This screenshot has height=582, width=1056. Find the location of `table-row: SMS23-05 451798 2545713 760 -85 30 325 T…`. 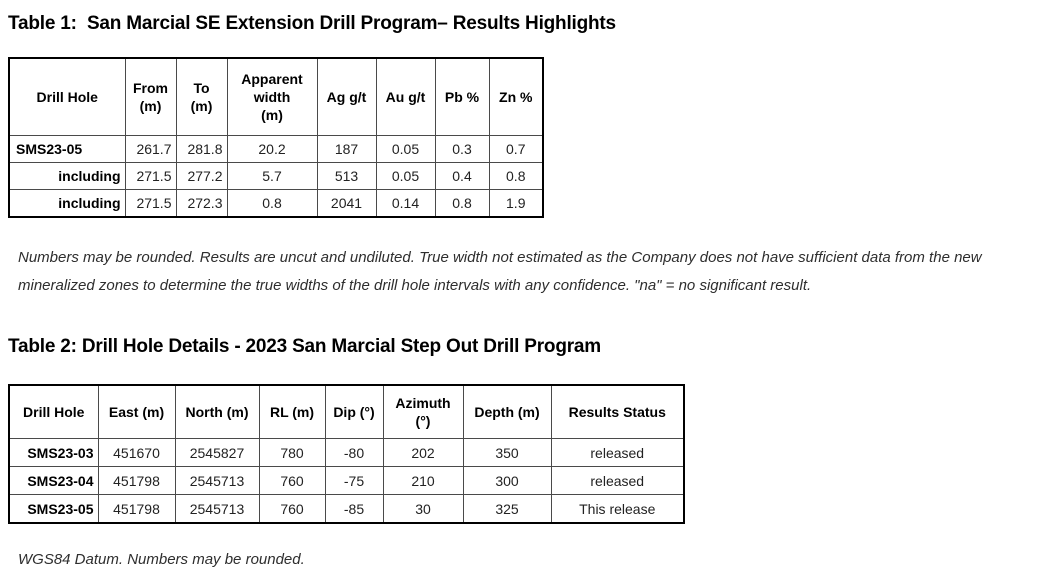

table-row: SMS23-05 451798 2545713 760 -85 30 325 T… is located at coordinates (346, 509).